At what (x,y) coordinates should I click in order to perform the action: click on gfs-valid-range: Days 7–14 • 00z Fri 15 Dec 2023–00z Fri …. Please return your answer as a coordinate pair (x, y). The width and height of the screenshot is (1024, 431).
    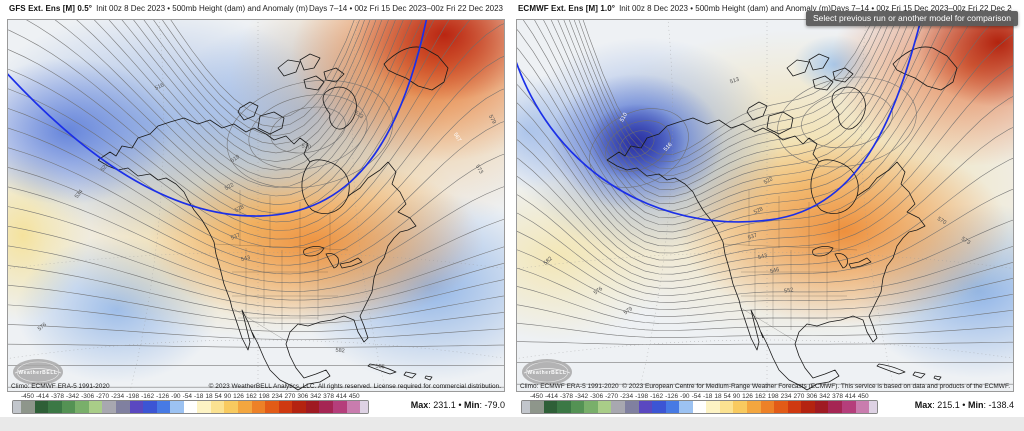
    Looking at the image, I should click on (405, 8).